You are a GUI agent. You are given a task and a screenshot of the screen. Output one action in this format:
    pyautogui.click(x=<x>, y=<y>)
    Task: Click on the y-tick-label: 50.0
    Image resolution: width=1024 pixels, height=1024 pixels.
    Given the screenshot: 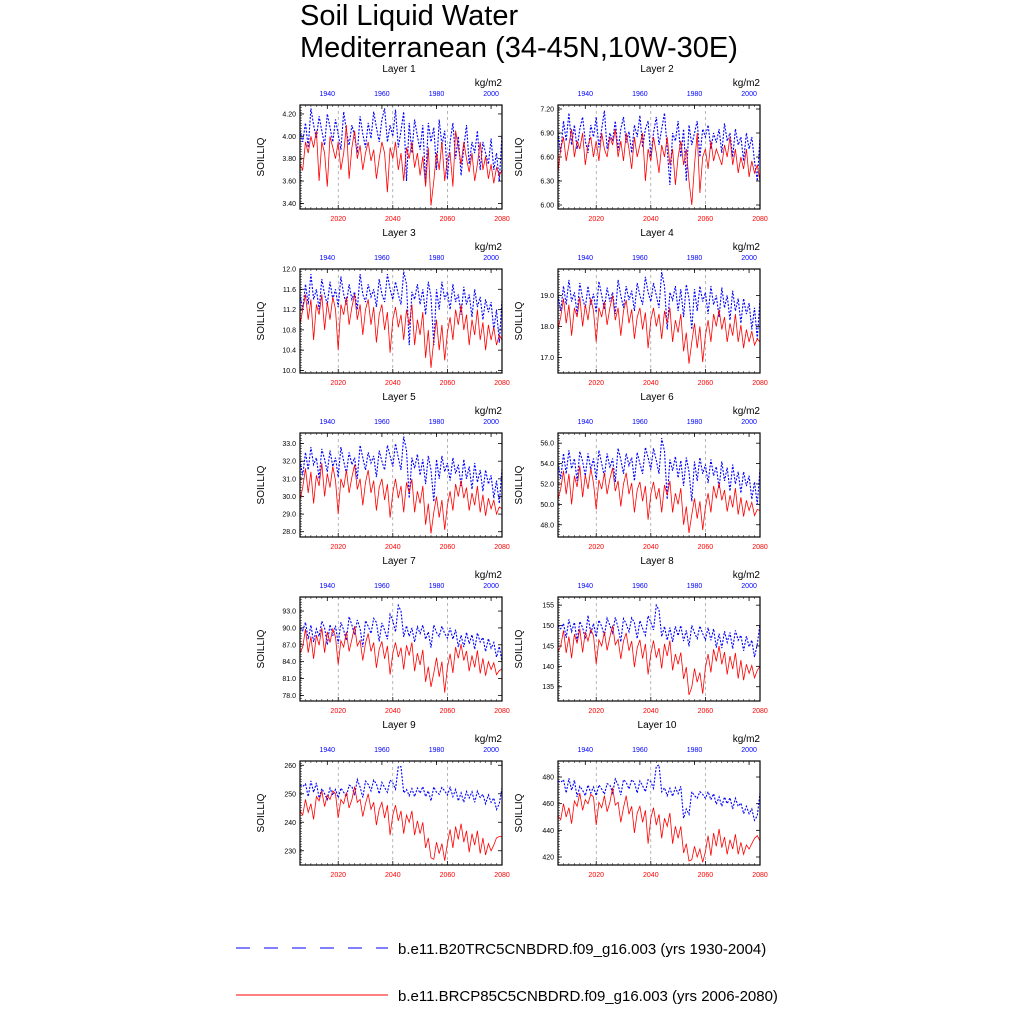 What is the action you would take?
    pyautogui.click(x=547, y=505)
    